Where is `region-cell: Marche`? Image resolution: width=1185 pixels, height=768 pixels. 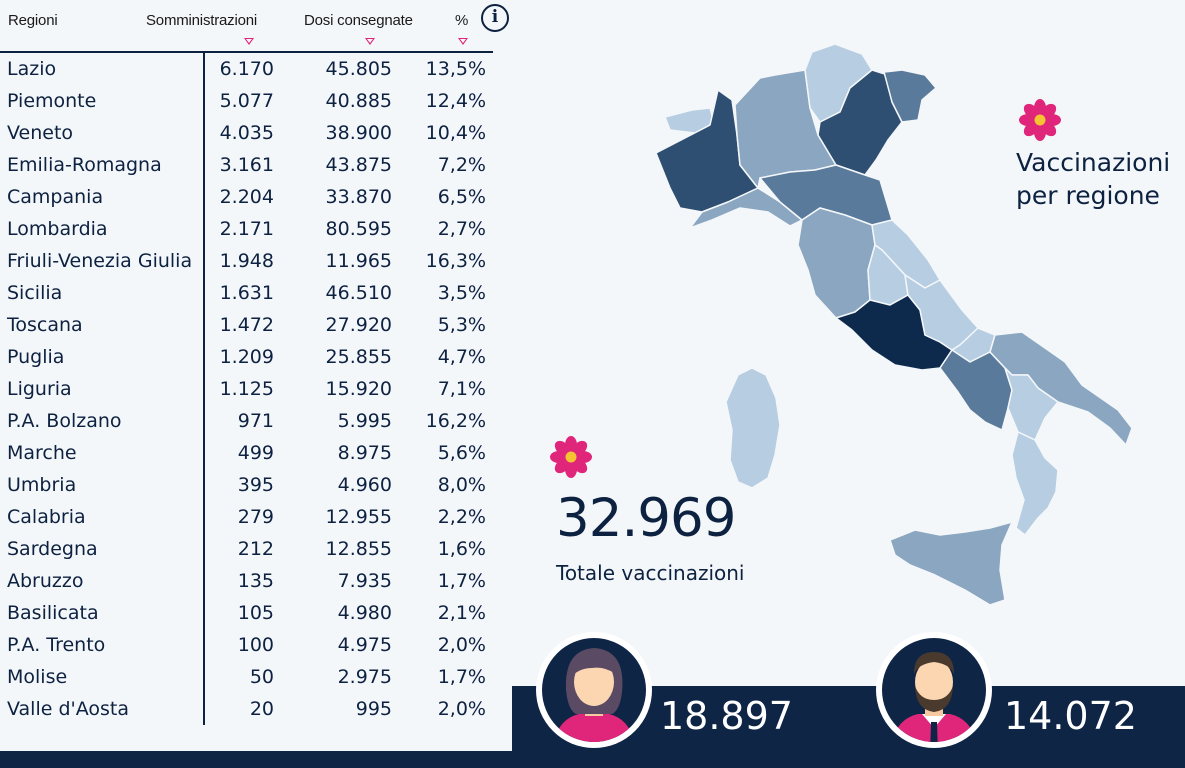 region-cell: Marche is located at coordinates (42, 453).